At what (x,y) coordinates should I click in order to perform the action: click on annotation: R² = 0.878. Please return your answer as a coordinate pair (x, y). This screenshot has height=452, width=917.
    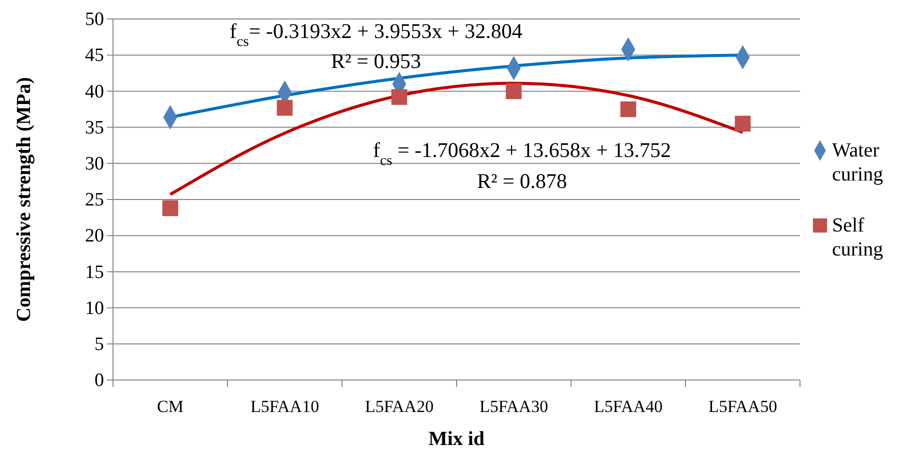
    Looking at the image, I should click on (522, 181).